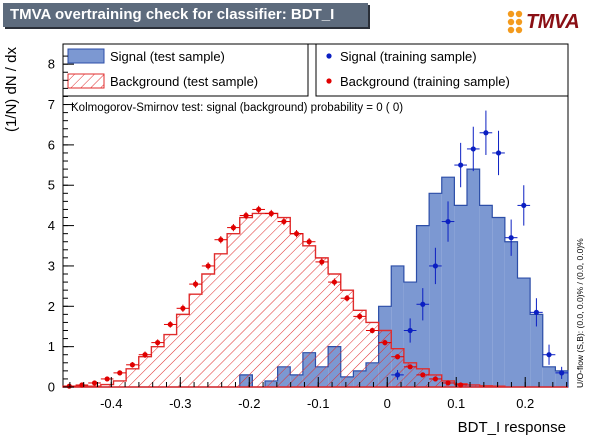  What do you see at coordinates (442, 70) in the screenshot?
I see `legend-train-box` at bounding box center [442, 70].